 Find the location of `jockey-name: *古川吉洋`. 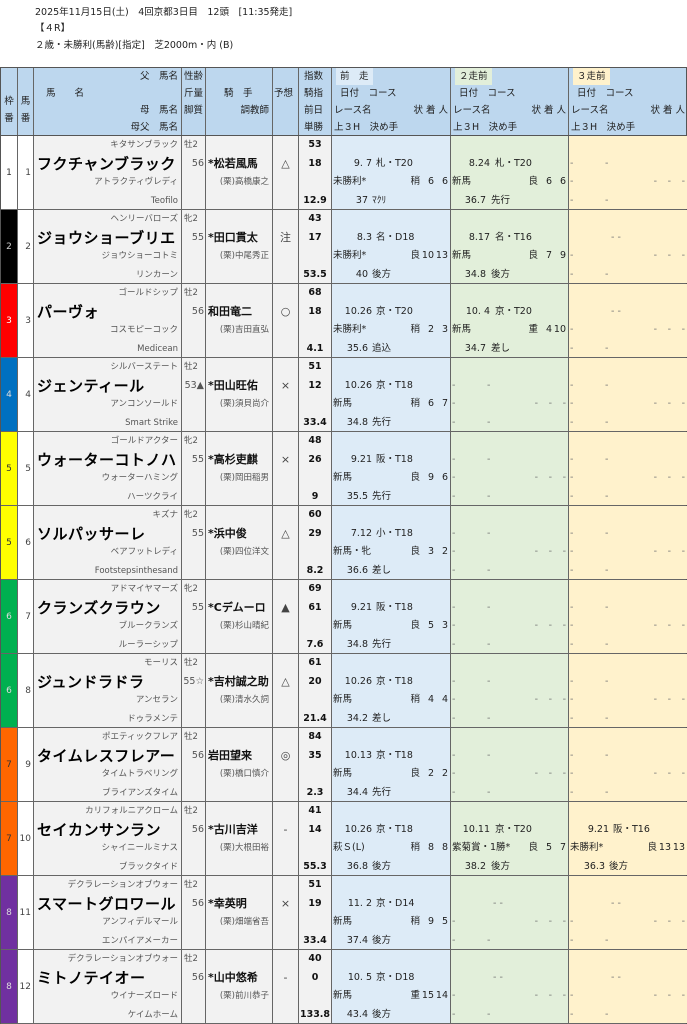

jockey-name: *古川吉洋 is located at coordinates (233, 829).